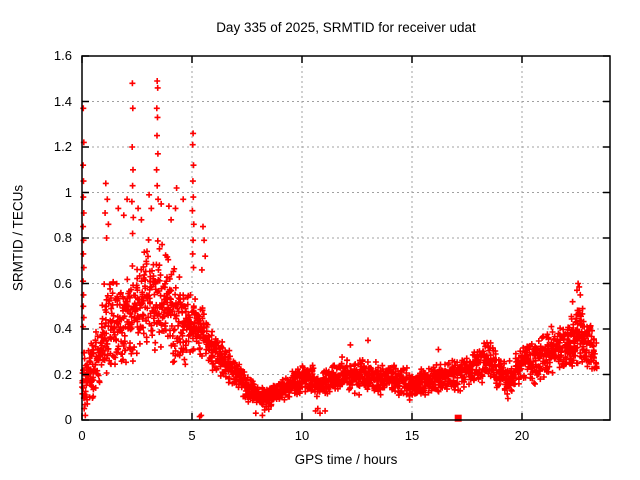 The image size is (640, 480). What do you see at coordinates (412, 435) in the screenshot?
I see `x-tick-label: 15` at bounding box center [412, 435].